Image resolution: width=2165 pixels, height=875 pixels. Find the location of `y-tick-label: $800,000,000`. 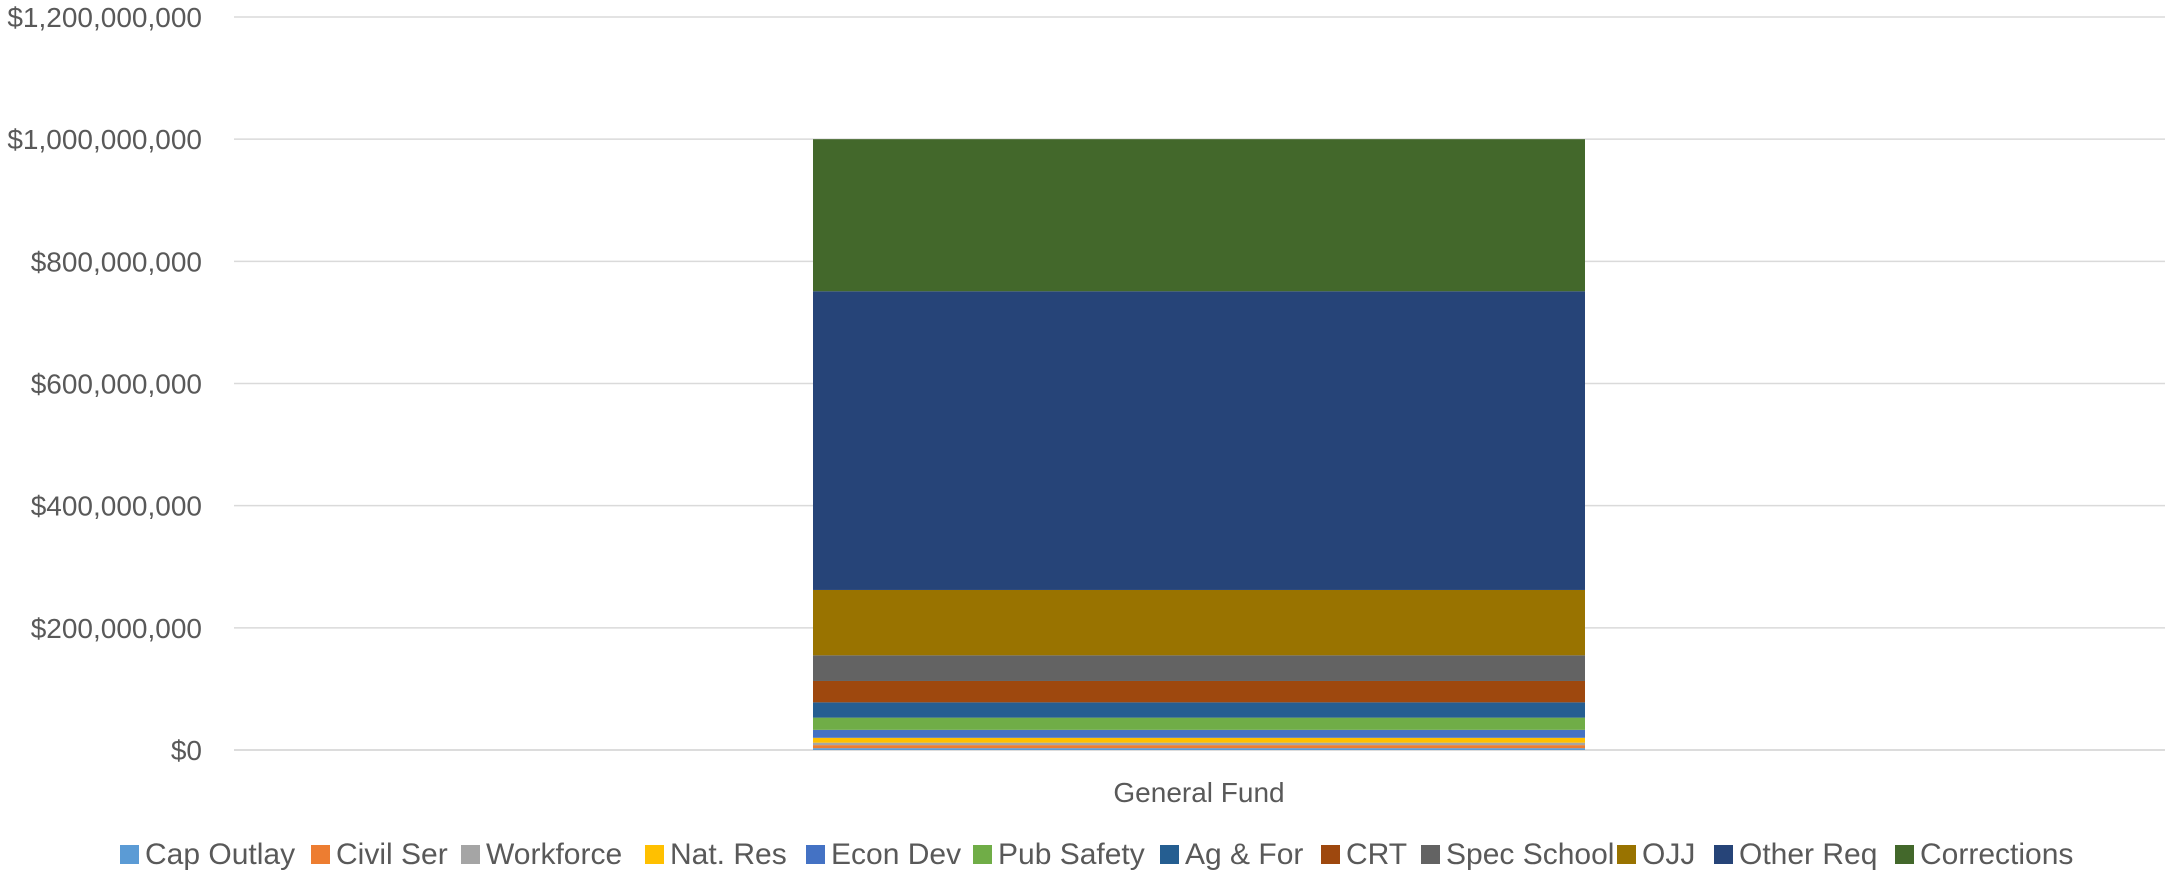

y-tick-label: $800,000,000 is located at coordinates (116, 261).